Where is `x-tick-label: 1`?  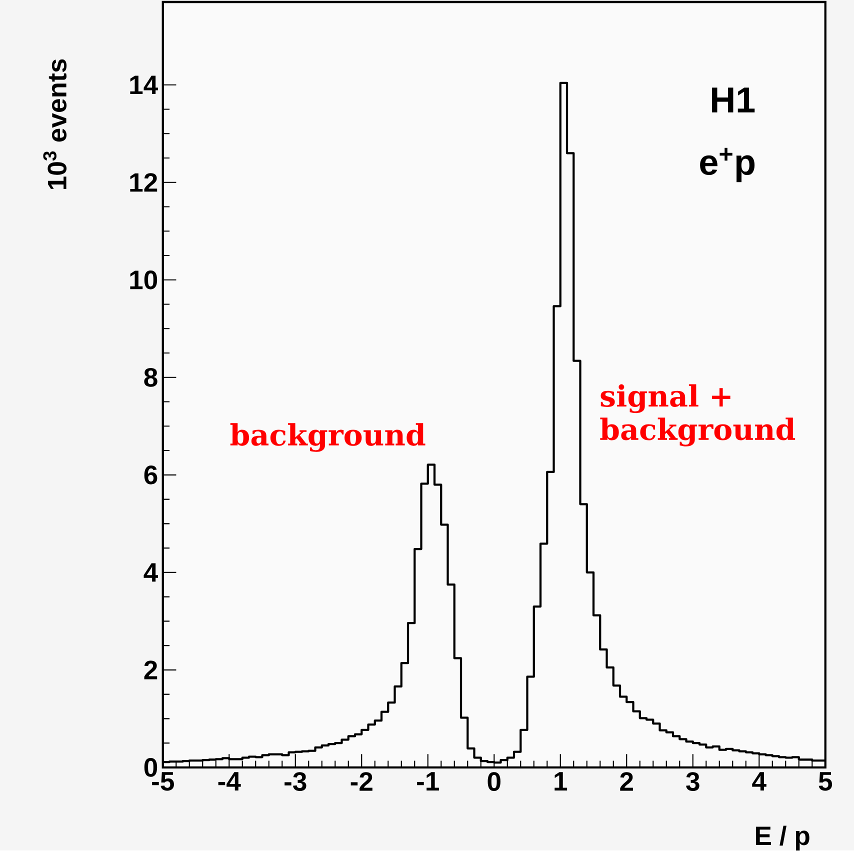
x-tick-label: 1 is located at coordinates (560, 781).